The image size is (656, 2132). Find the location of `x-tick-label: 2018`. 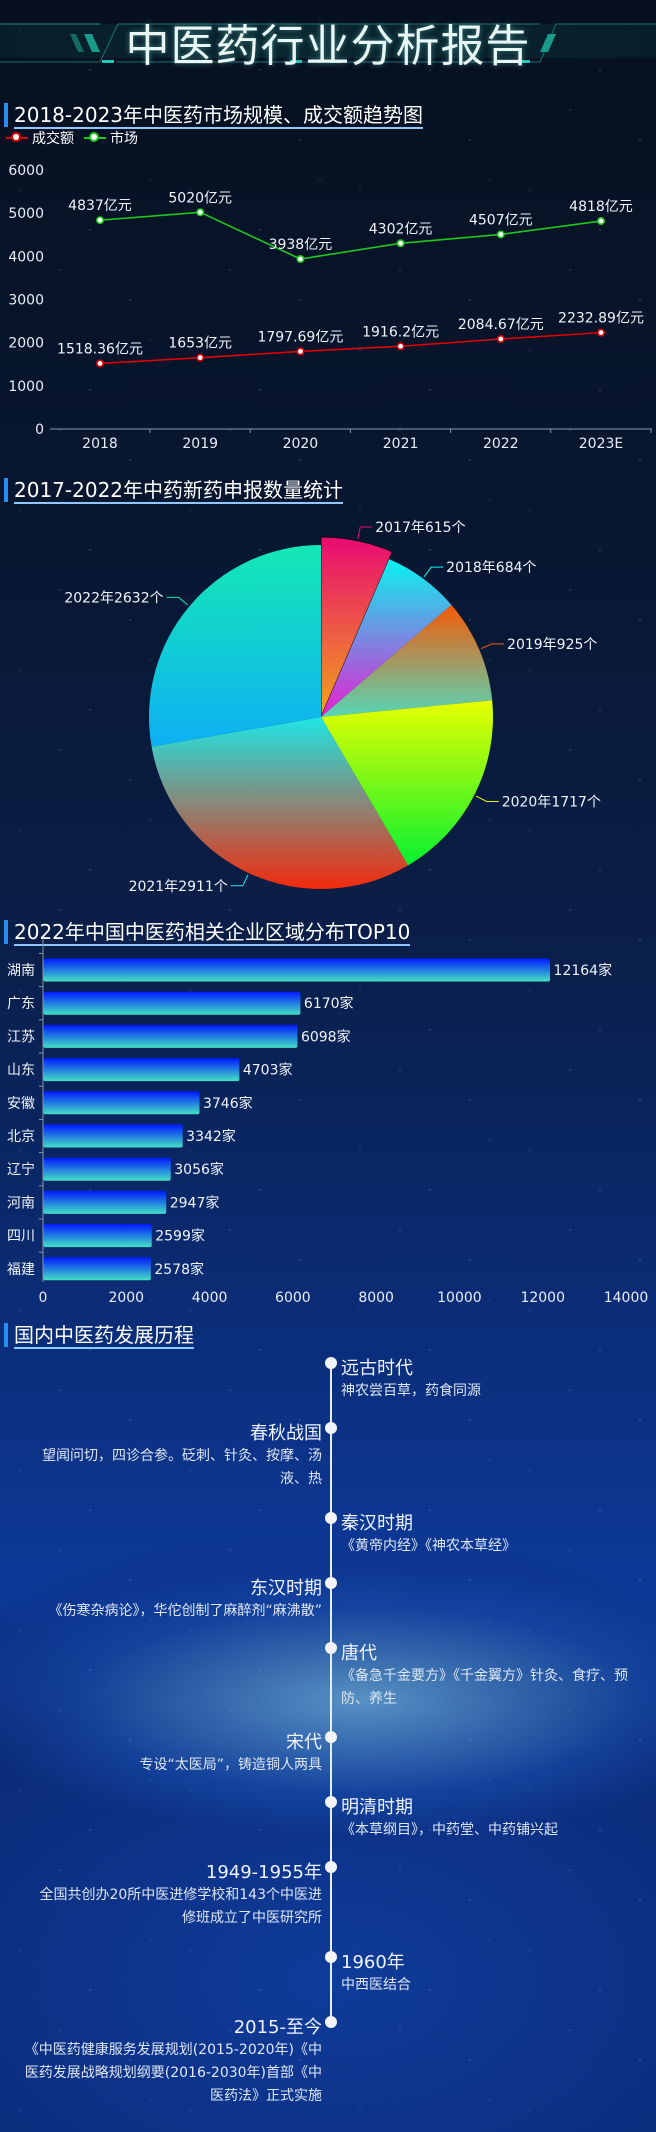

x-tick-label: 2018 is located at coordinates (100, 444).